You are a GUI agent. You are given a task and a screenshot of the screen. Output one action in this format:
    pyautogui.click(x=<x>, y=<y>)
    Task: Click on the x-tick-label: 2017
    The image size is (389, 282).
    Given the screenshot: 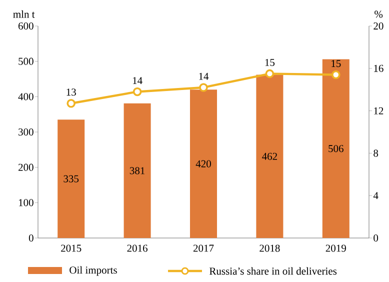 What is the action you would take?
    pyautogui.click(x=203, y=248)
    